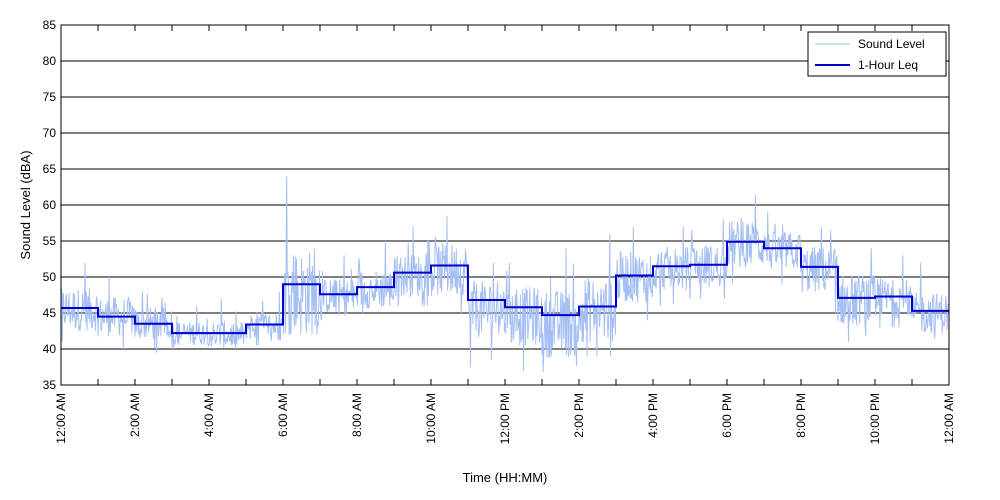  What do you see at coordinates (50, 385) in the screenshot?
I see `y-tick-label: 35` at bounding box center [50, 385].